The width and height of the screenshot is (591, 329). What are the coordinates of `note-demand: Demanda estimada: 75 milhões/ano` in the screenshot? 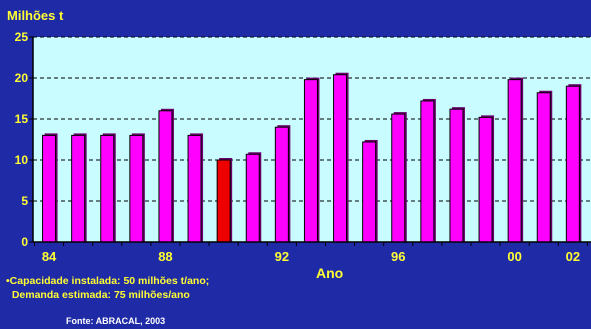 It's located at (98, 295).